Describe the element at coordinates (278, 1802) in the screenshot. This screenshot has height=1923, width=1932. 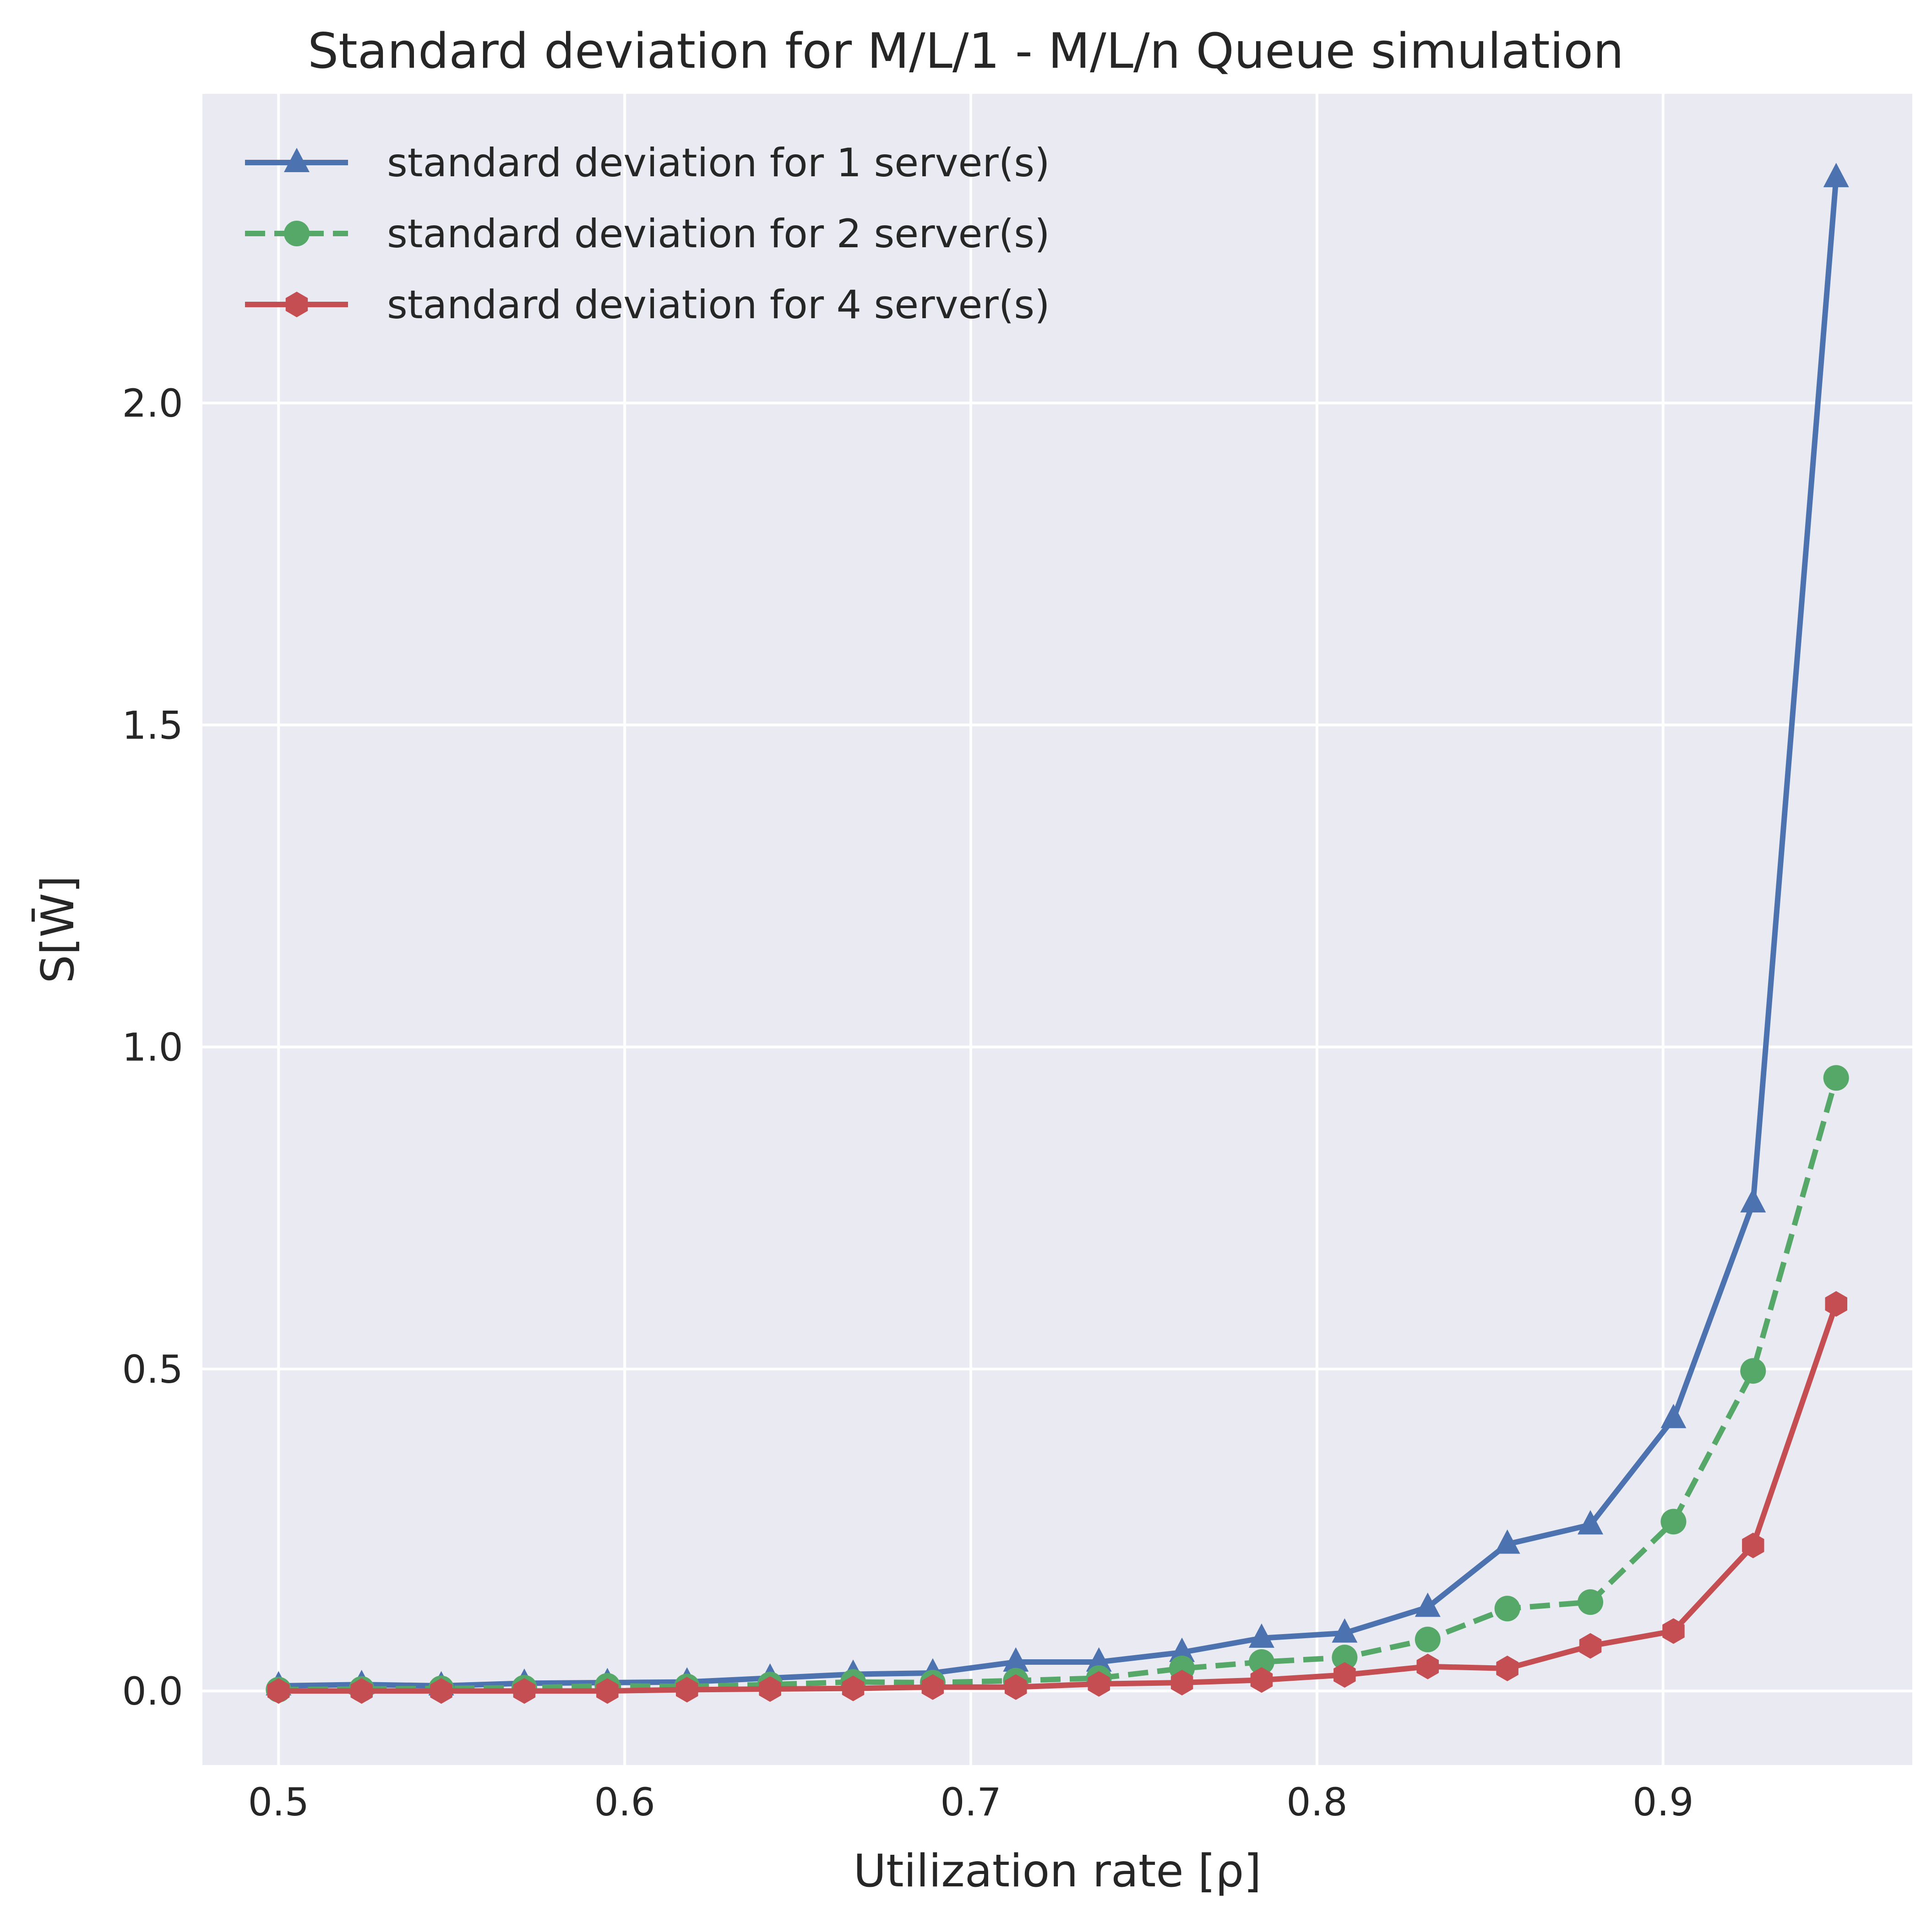
I see `x-tick-label: 0.5` at that location.